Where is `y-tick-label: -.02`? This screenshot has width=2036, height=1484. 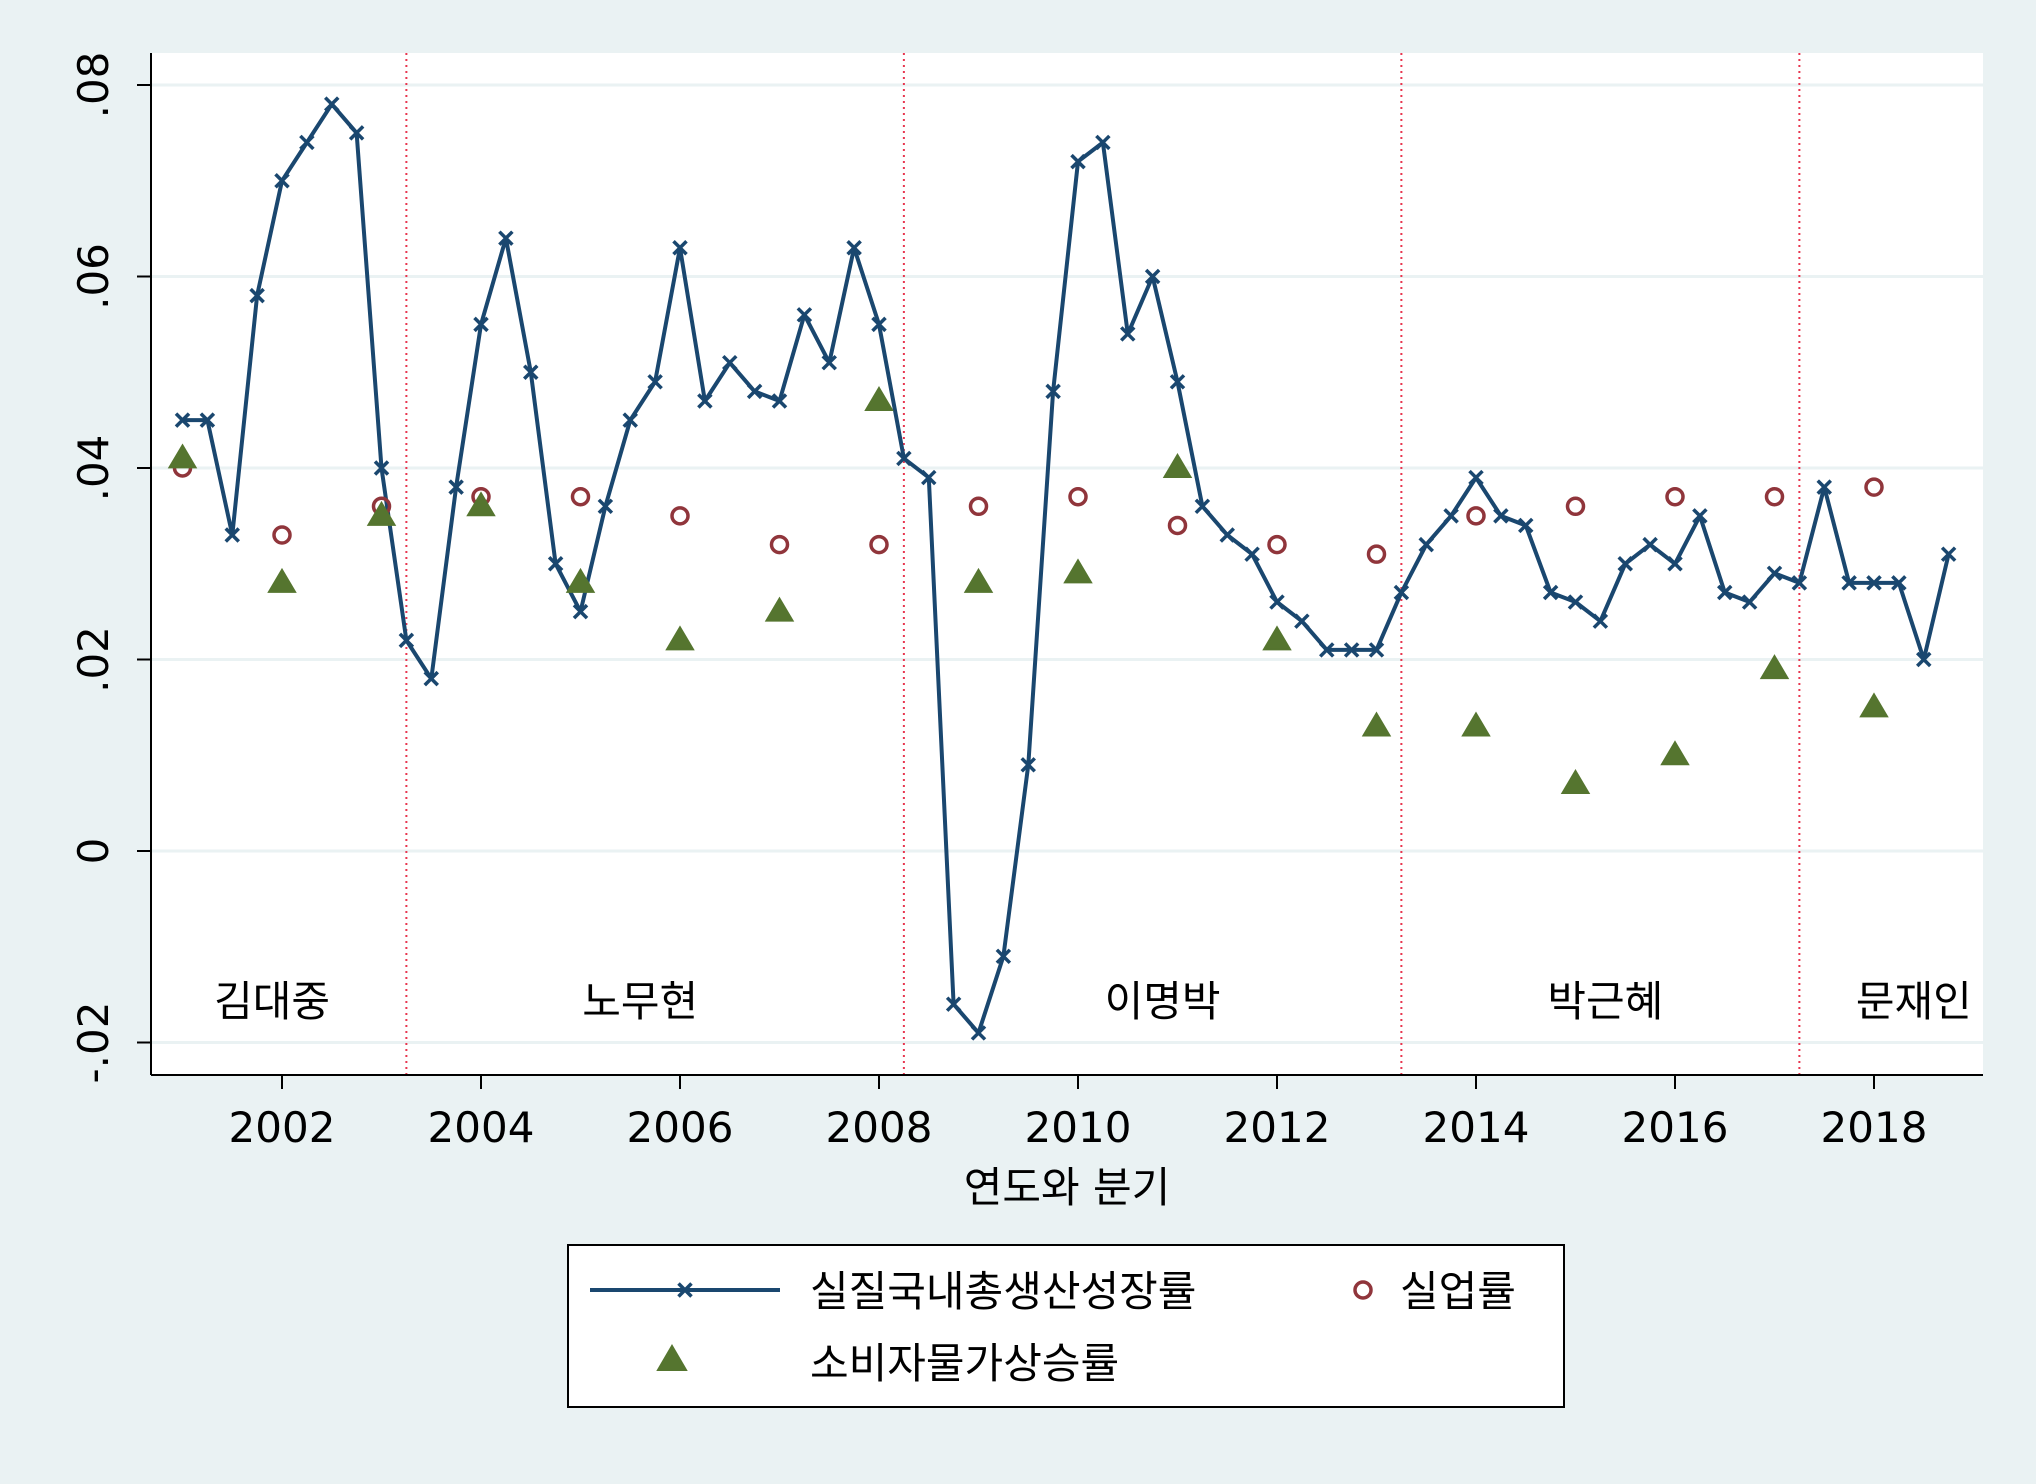 y-tick-label: -.02 is located at coordinates (93, 1043).